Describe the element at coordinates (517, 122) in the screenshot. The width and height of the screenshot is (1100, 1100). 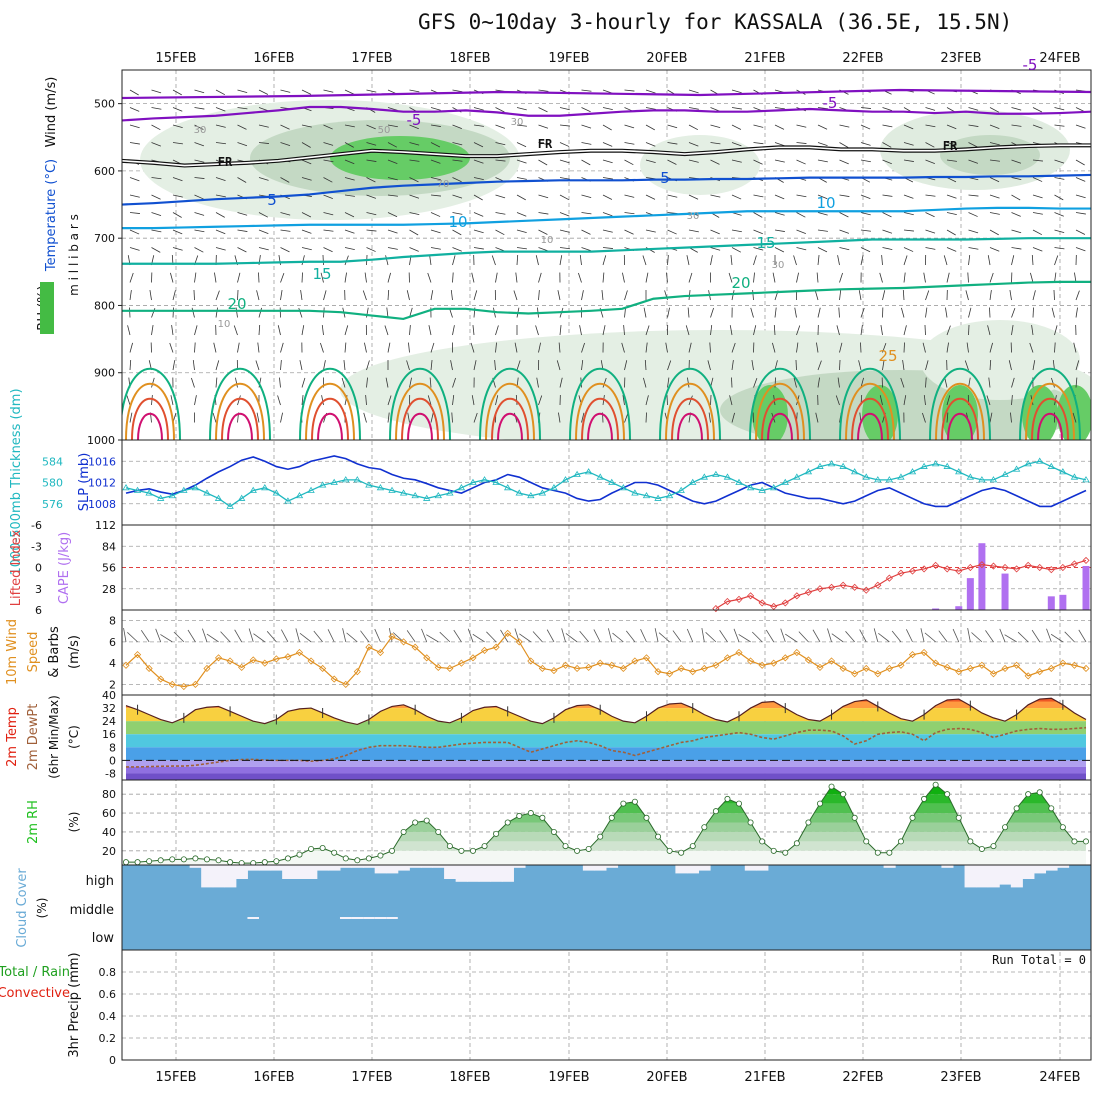
I see `rh-contour-label: 30` at that location.